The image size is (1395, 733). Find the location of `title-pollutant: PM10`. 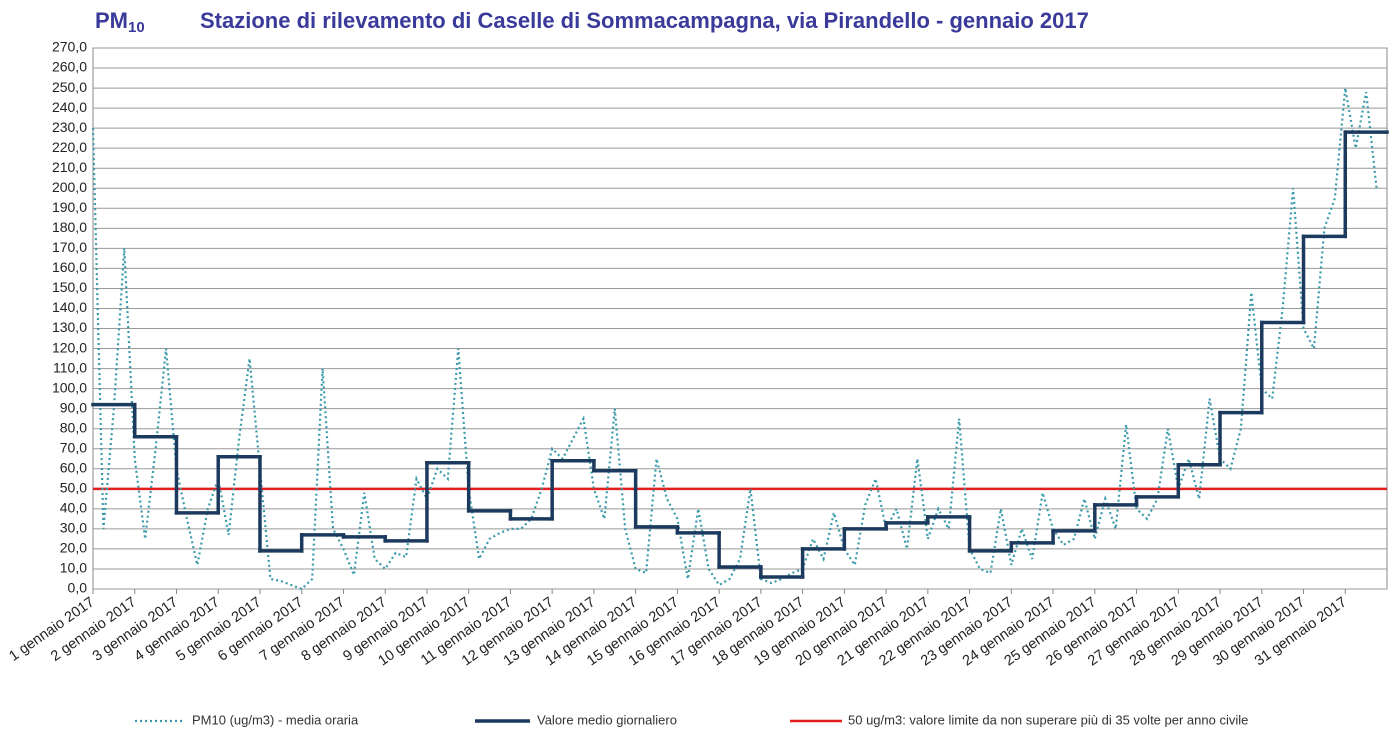

title-pollutant: PM10 is located at coordinates (120, 22).